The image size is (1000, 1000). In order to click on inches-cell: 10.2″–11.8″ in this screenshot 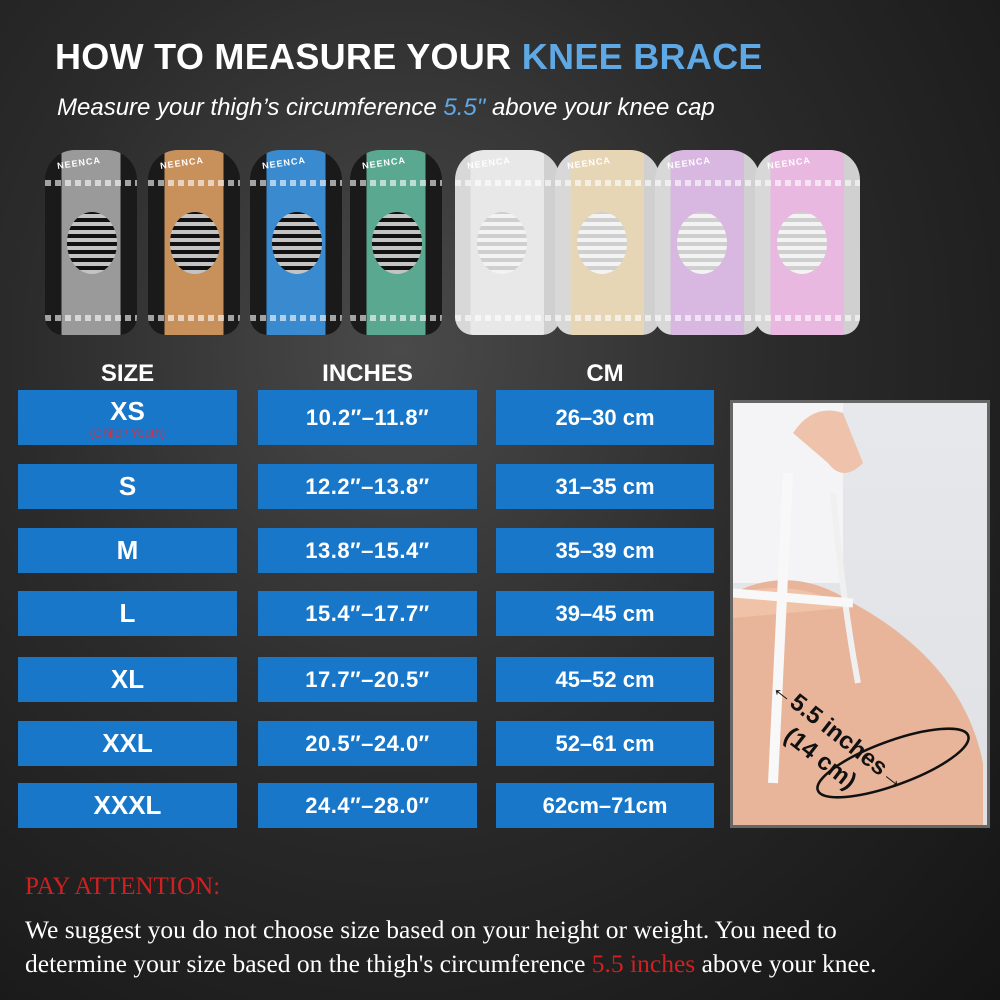, I will do `click(367, 417)`.